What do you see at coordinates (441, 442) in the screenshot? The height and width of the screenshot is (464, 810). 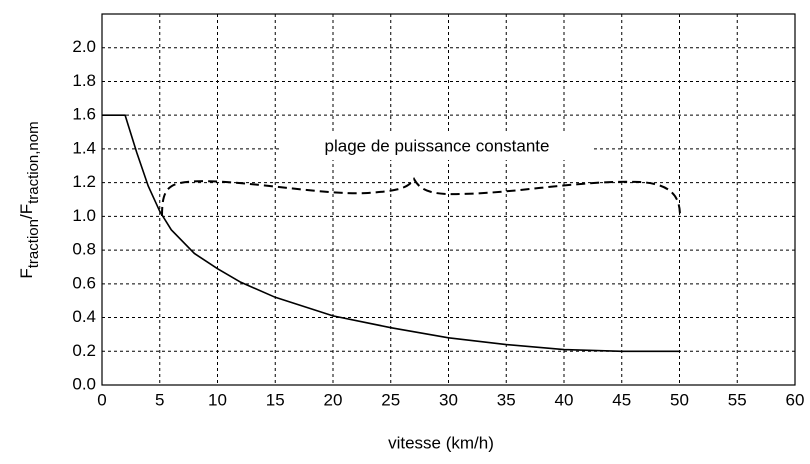 I see `x-axis-label: vitesse (km/h)` at bounding box center [441, 442].